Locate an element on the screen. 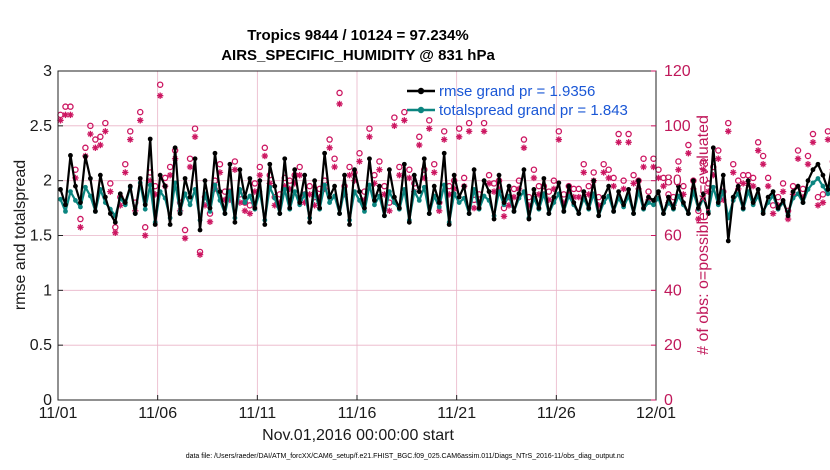  legend-spread-marker is located at coordinates (421, 110).